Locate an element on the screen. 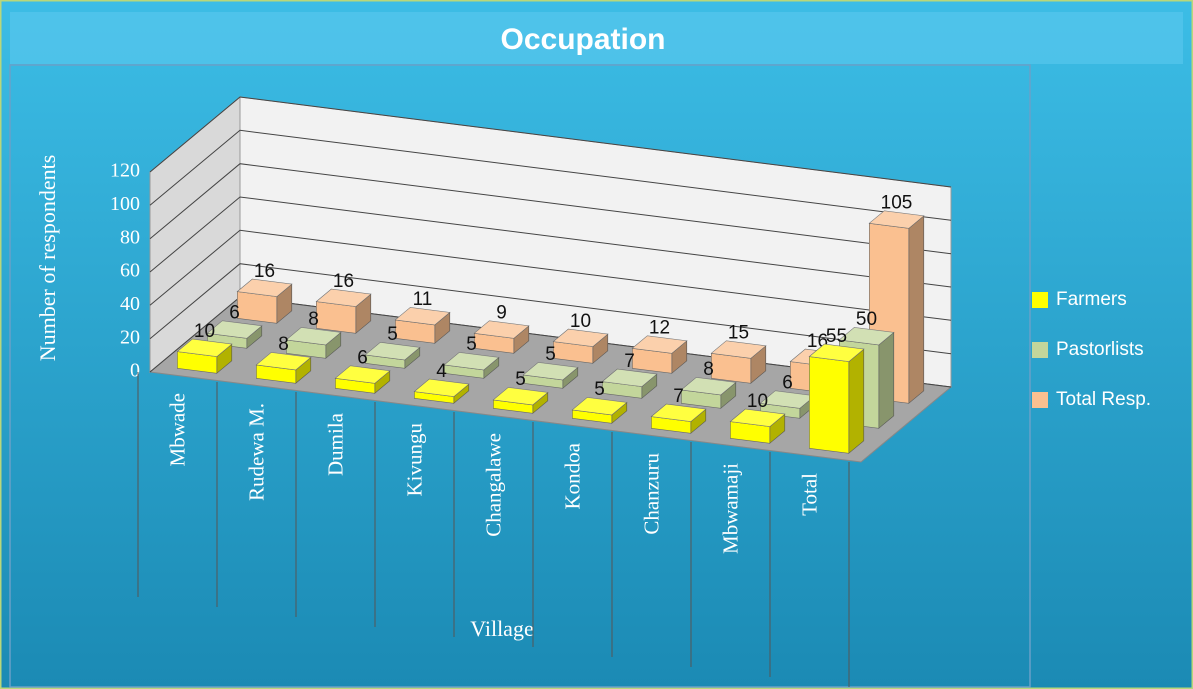 The width and height of the screenshot is (1193, 689). data-label: 7 is located at coordinates (678, 396).